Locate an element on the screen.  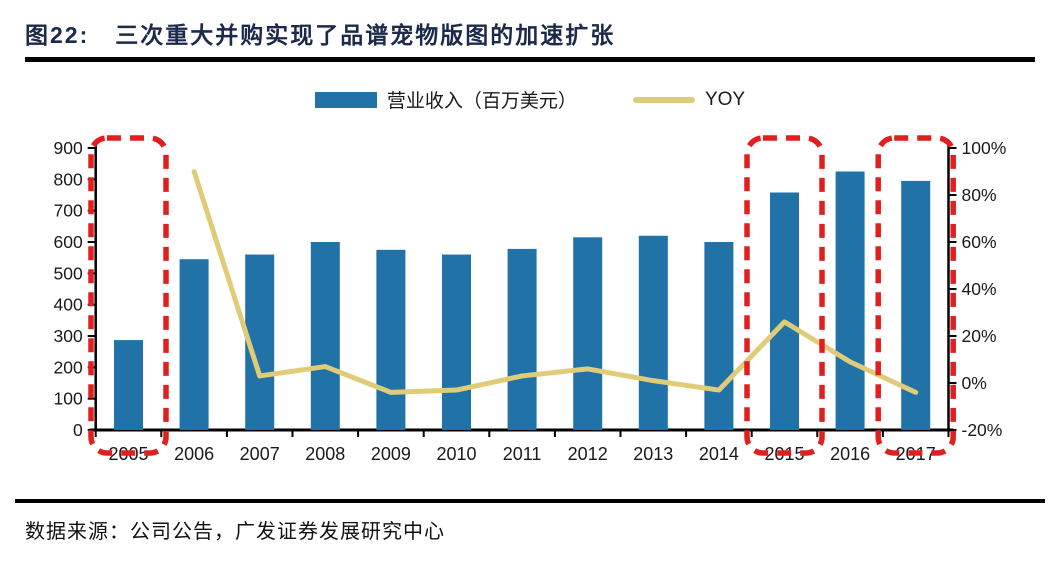
revenue-legend-label: 营业收入（百万美元） is located at coordinates (481, 101).